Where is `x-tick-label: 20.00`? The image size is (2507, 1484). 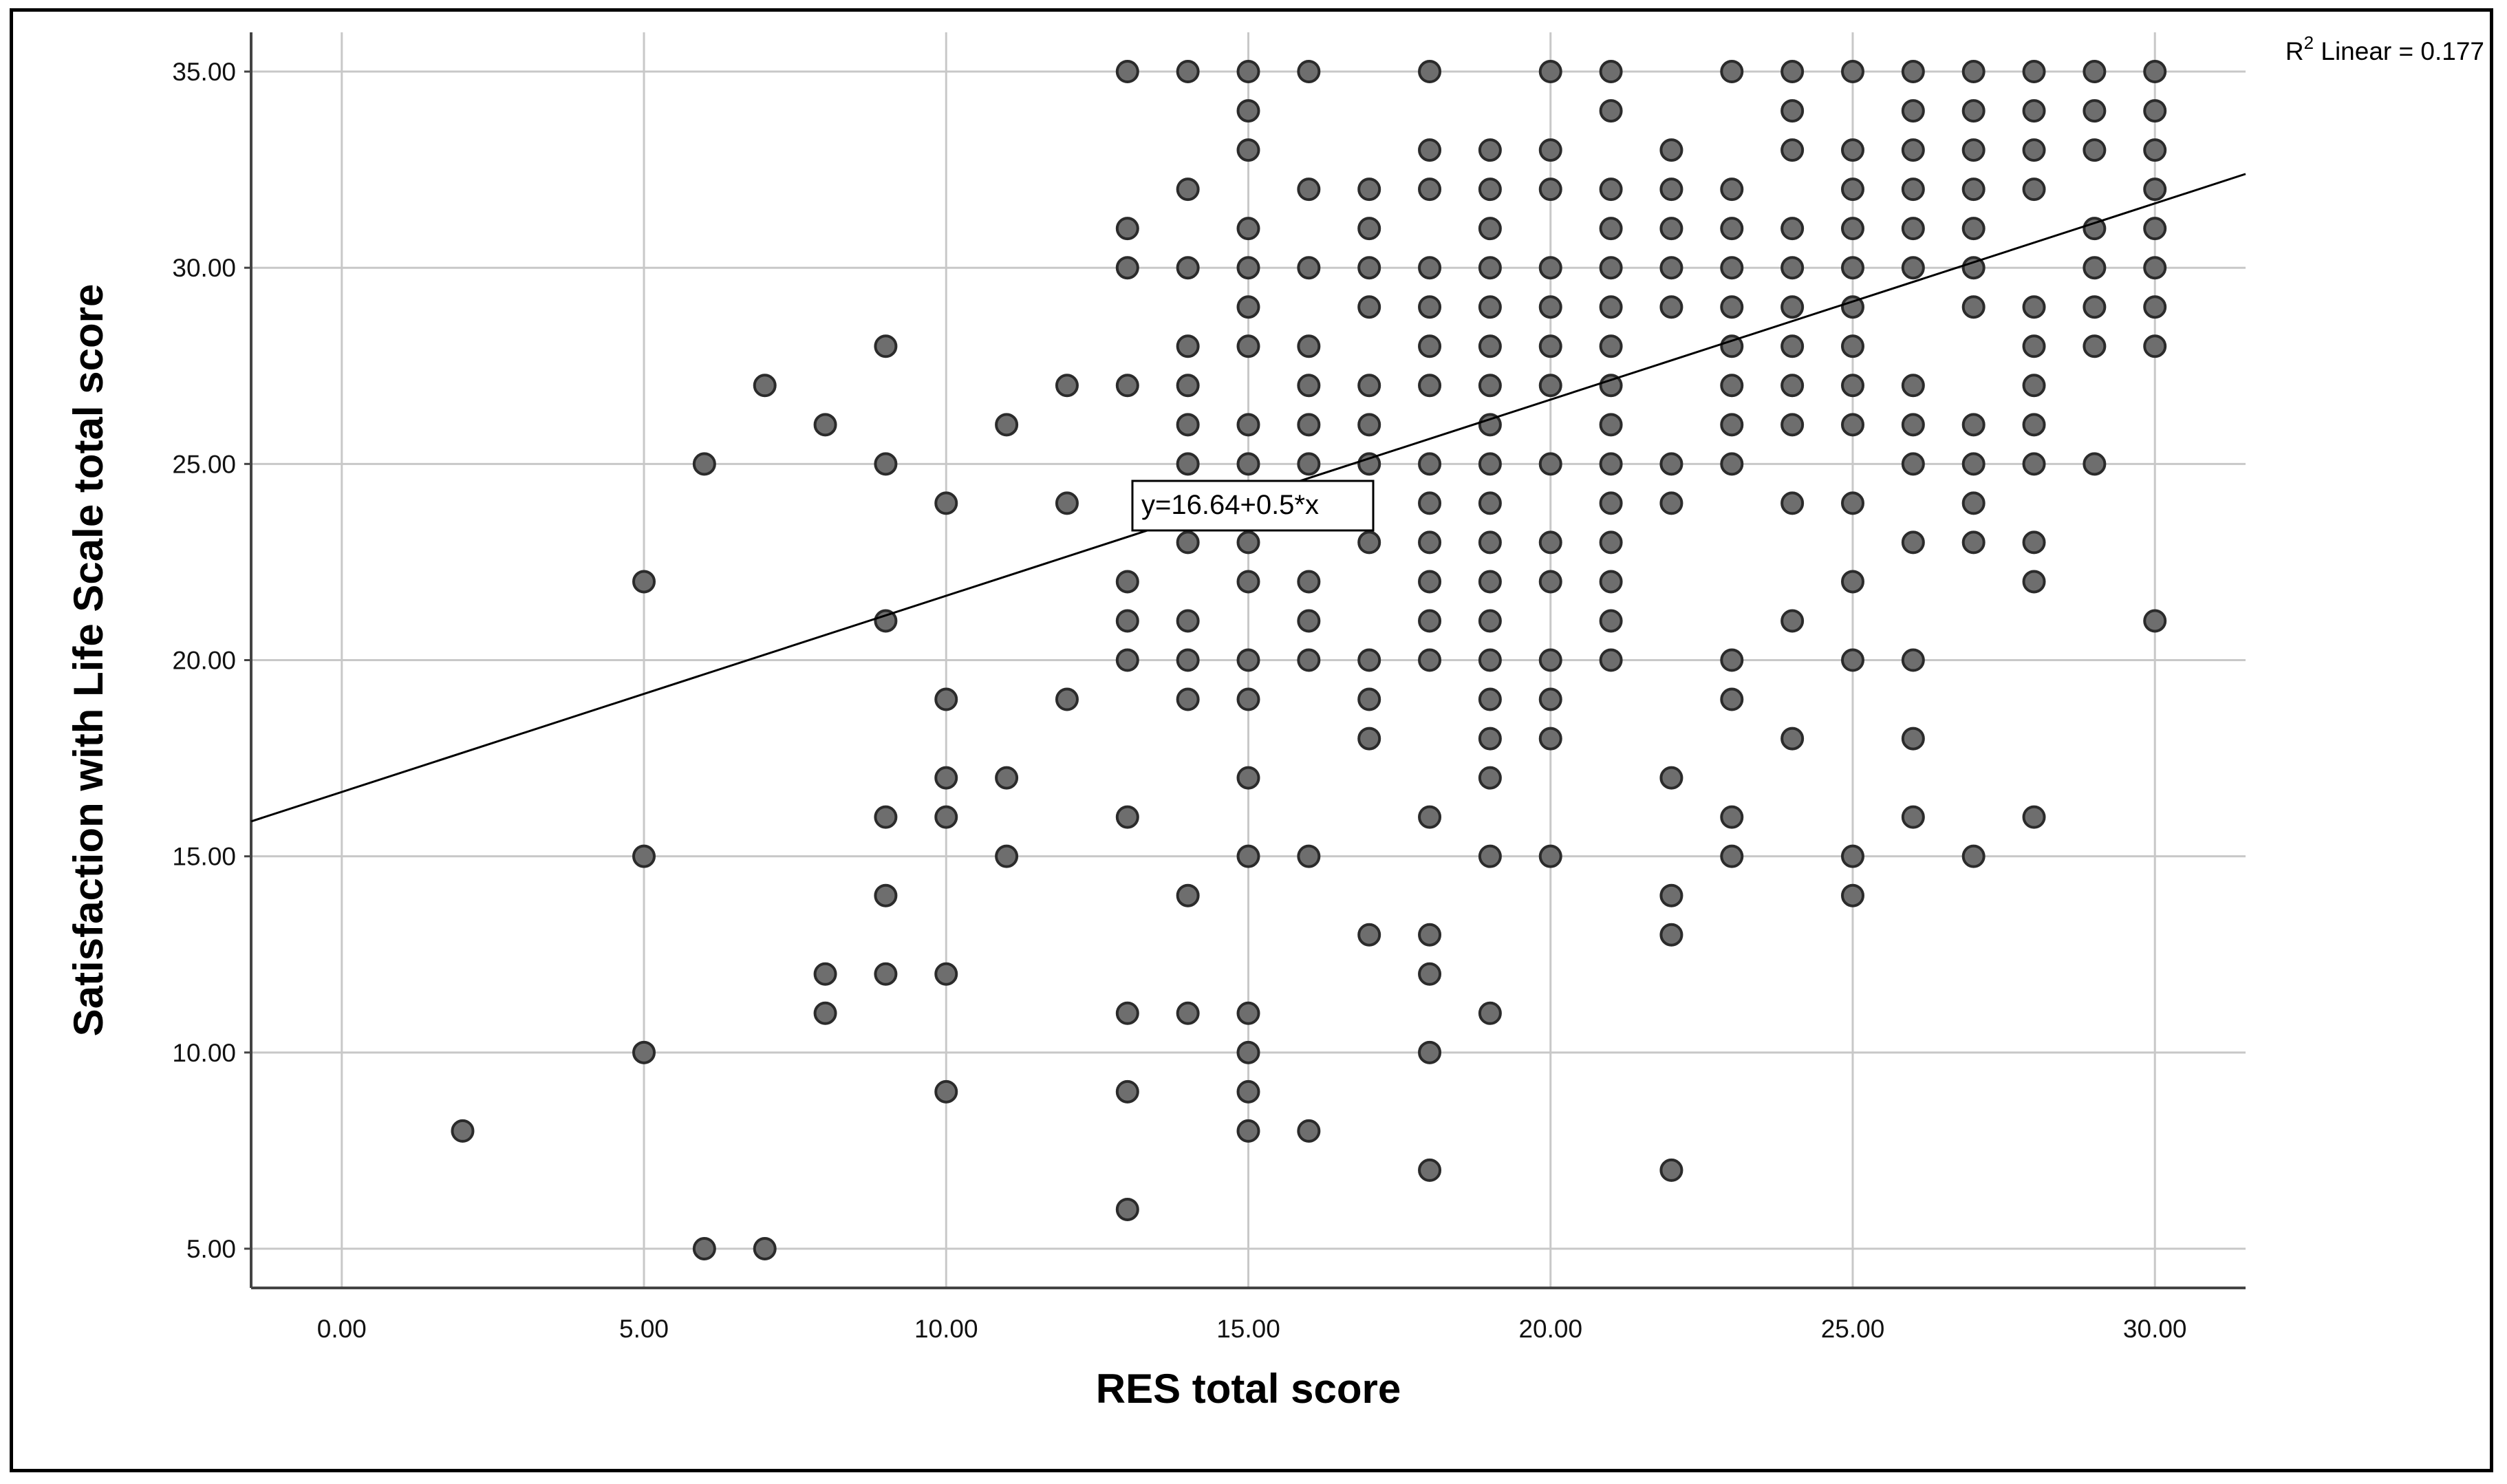 x-tick-label: 20.00 is located at coordinates (1550, 1329).